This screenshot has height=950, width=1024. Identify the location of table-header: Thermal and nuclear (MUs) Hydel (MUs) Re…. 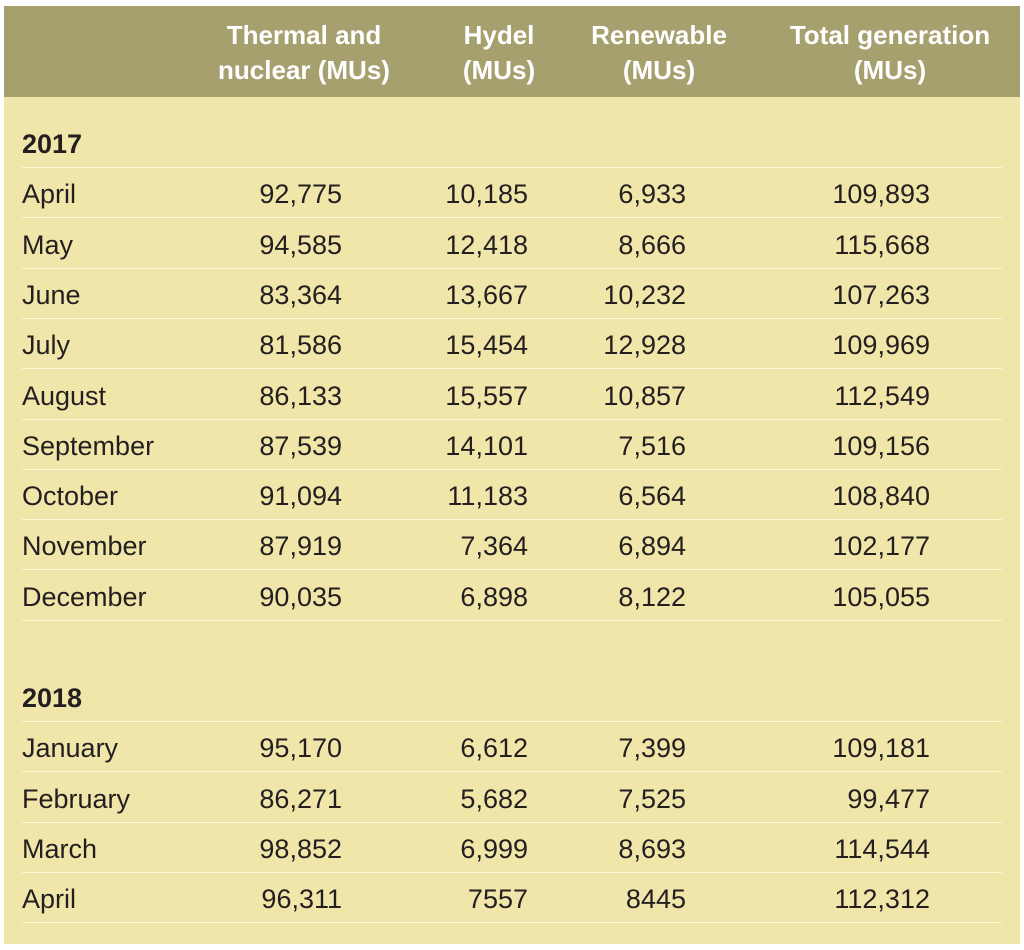
(512, 51).